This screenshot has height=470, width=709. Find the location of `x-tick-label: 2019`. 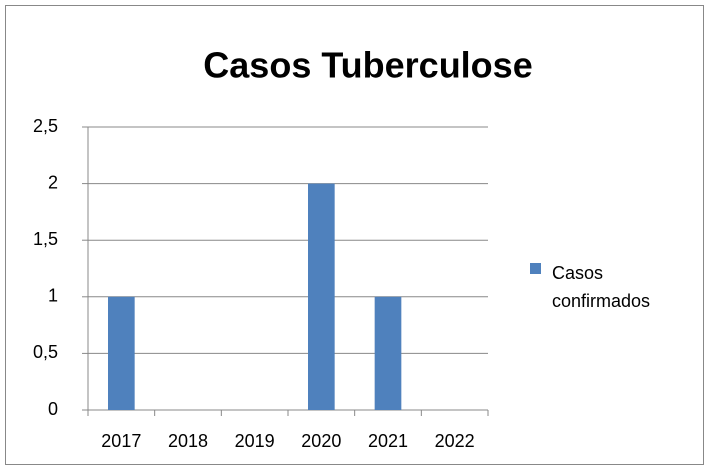

x-tick-label: 2019 is located at coordinates (255, 441).